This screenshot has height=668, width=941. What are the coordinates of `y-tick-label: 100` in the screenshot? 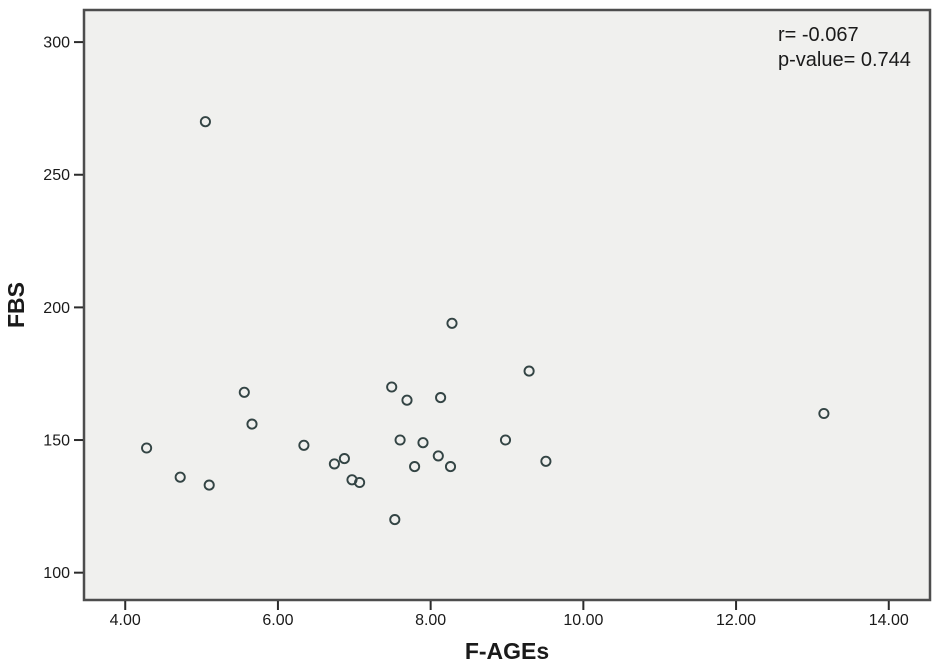 It's located at (56, 573).